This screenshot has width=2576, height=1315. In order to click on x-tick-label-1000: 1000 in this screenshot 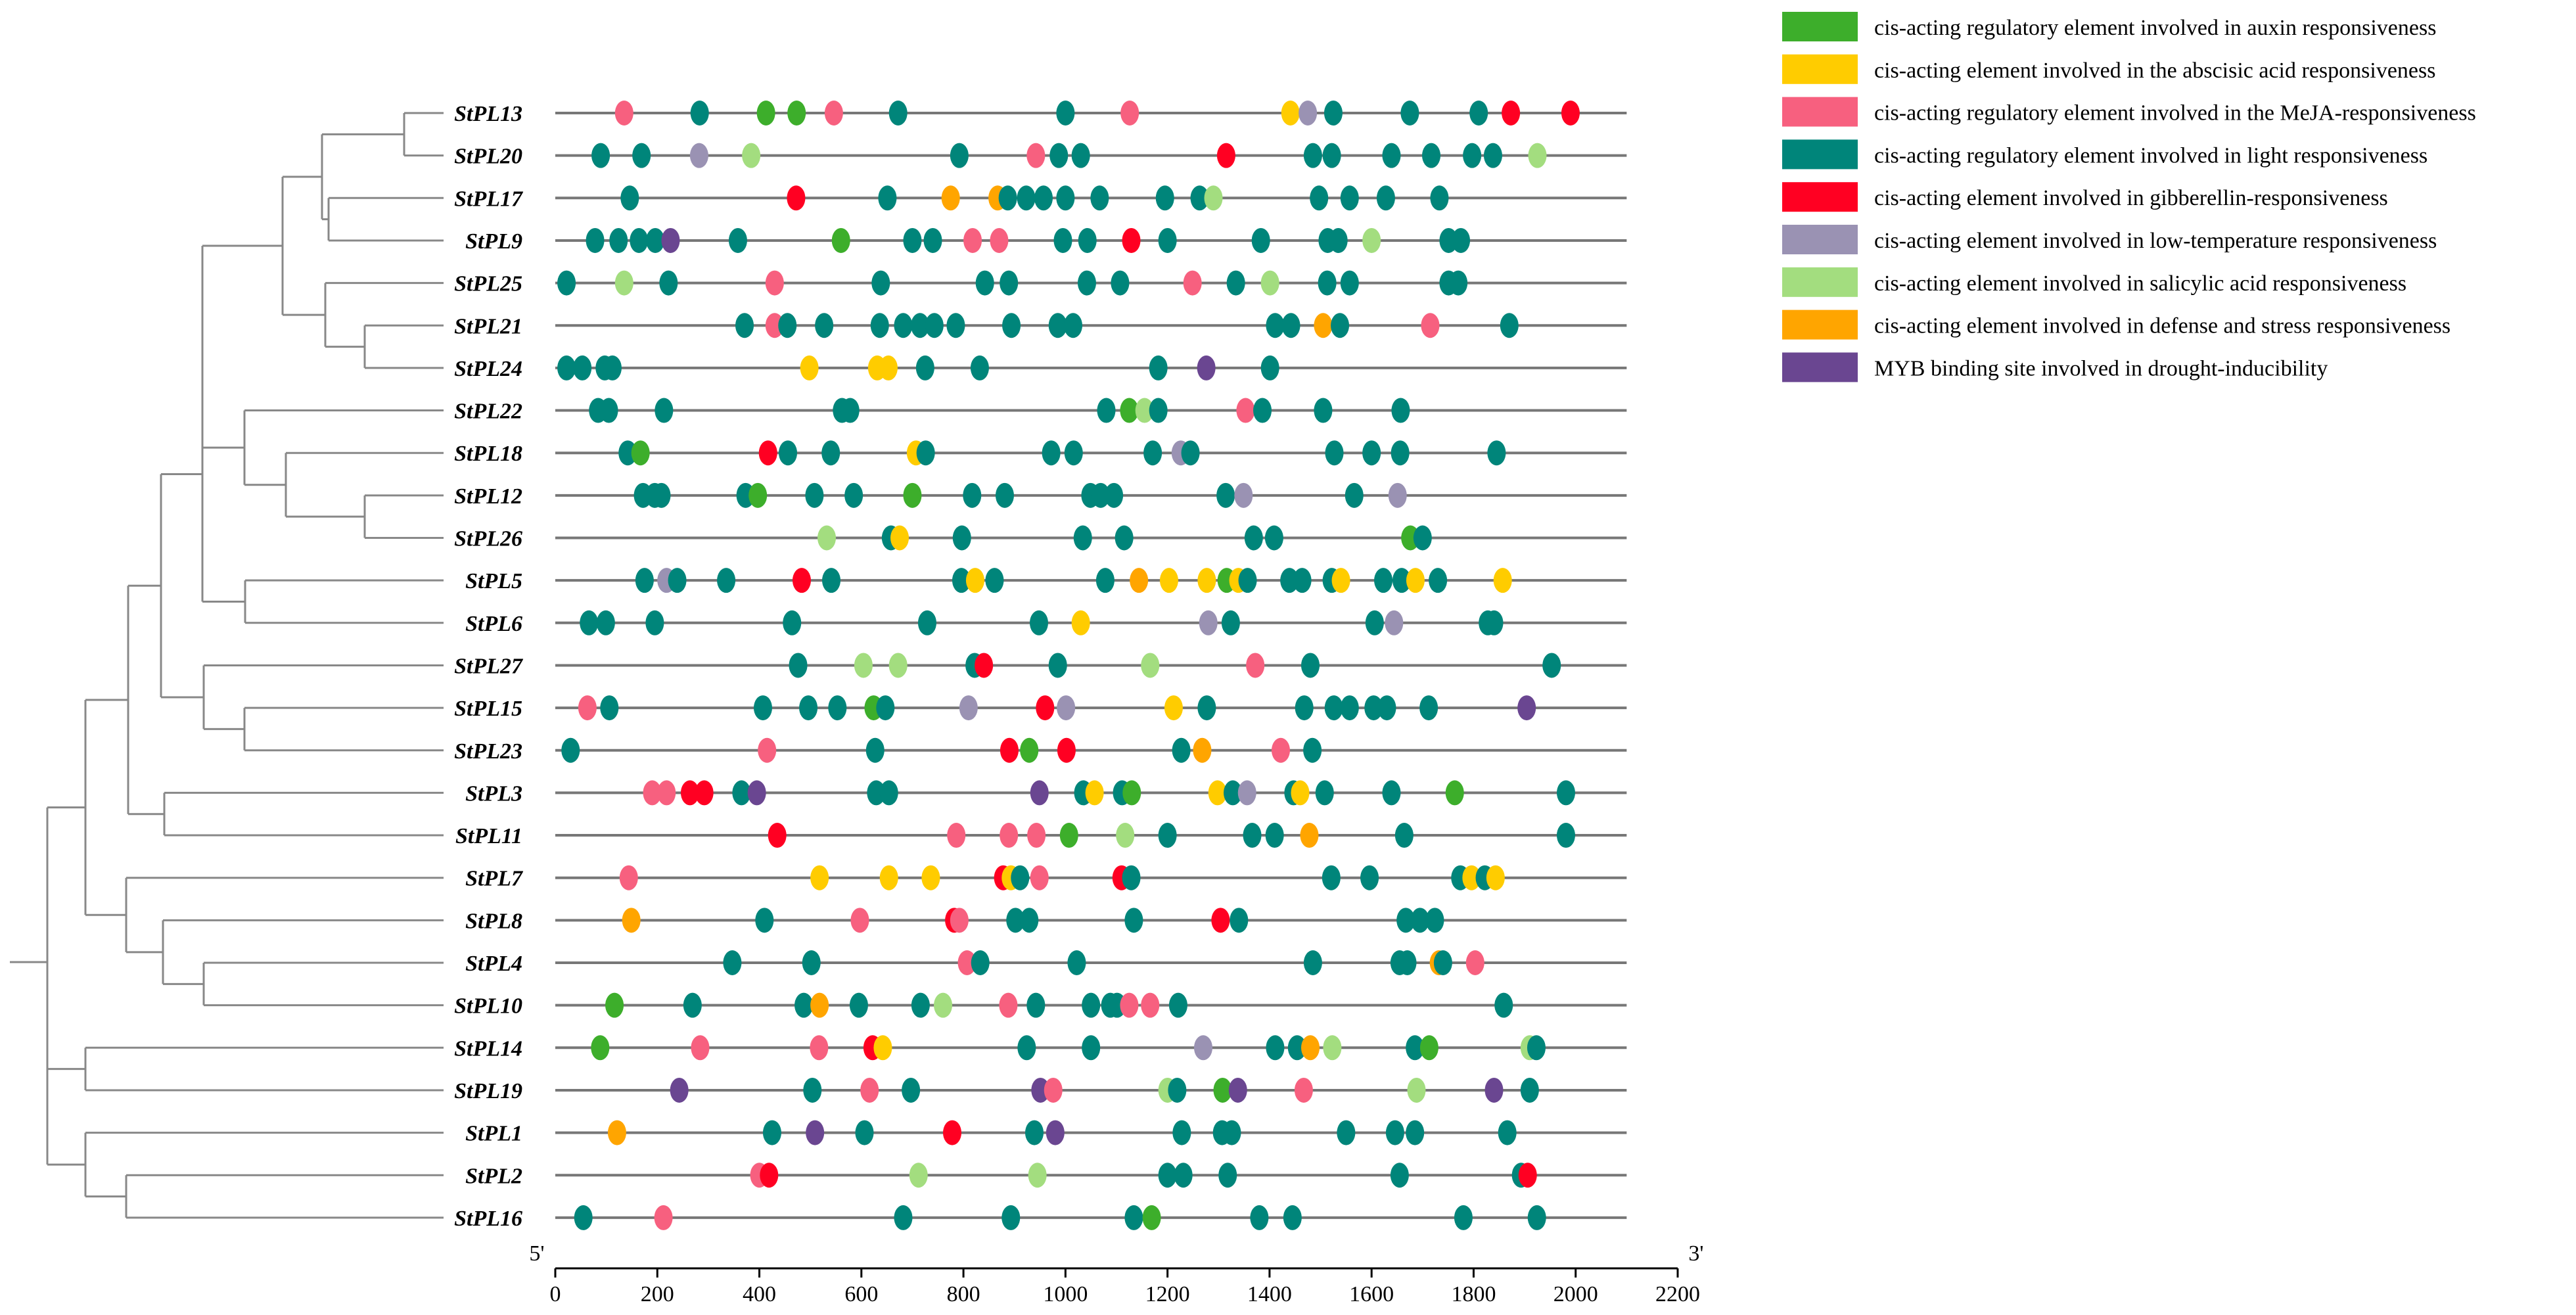, I will do `click(1065, 1294)`.